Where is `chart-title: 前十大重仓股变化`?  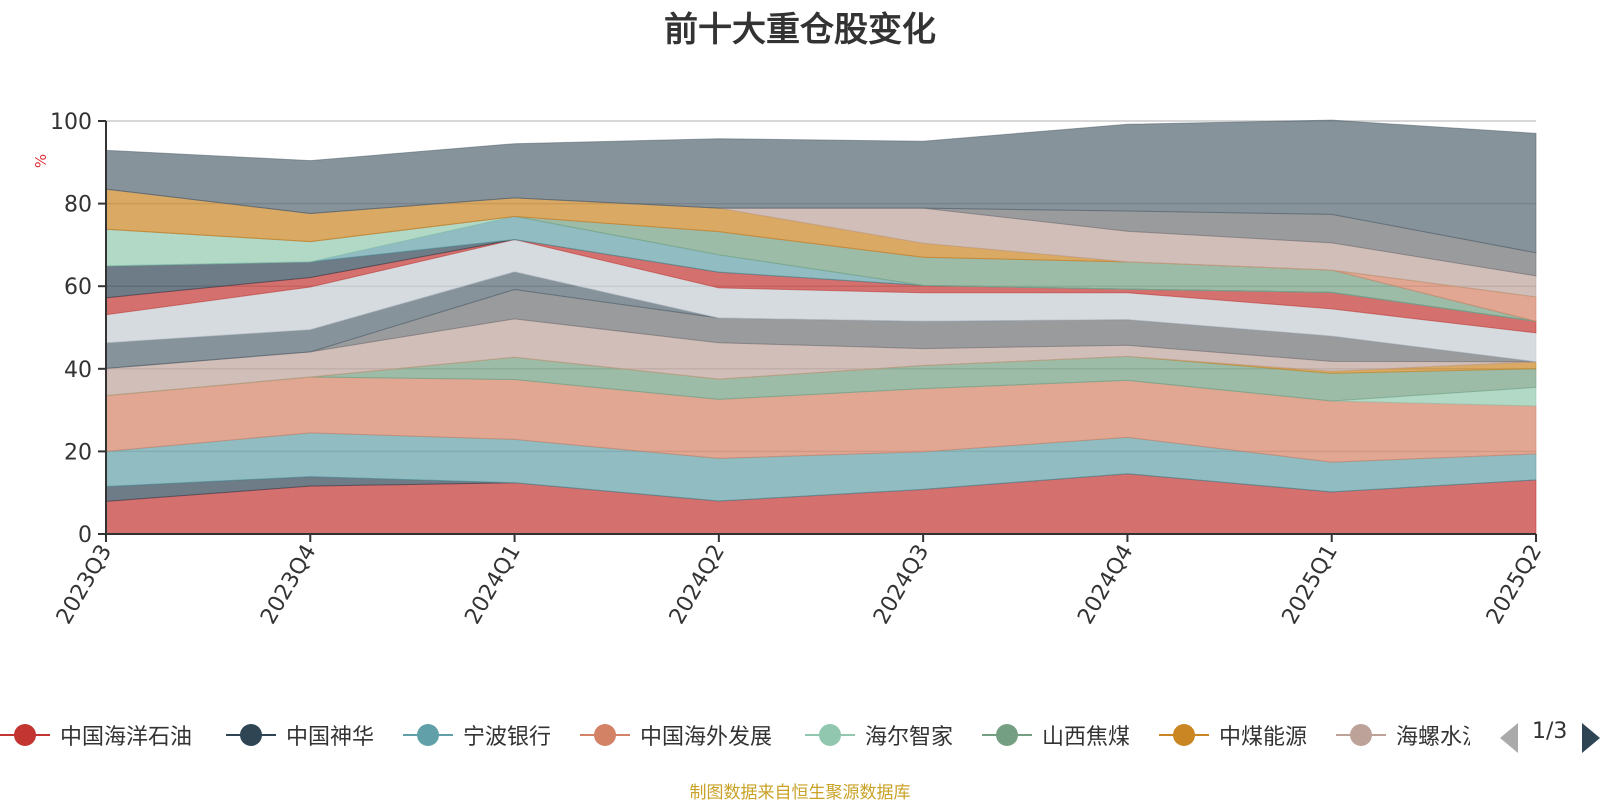 chart-title: 前十大重仓股变化 is located at coordinates (800, 30).